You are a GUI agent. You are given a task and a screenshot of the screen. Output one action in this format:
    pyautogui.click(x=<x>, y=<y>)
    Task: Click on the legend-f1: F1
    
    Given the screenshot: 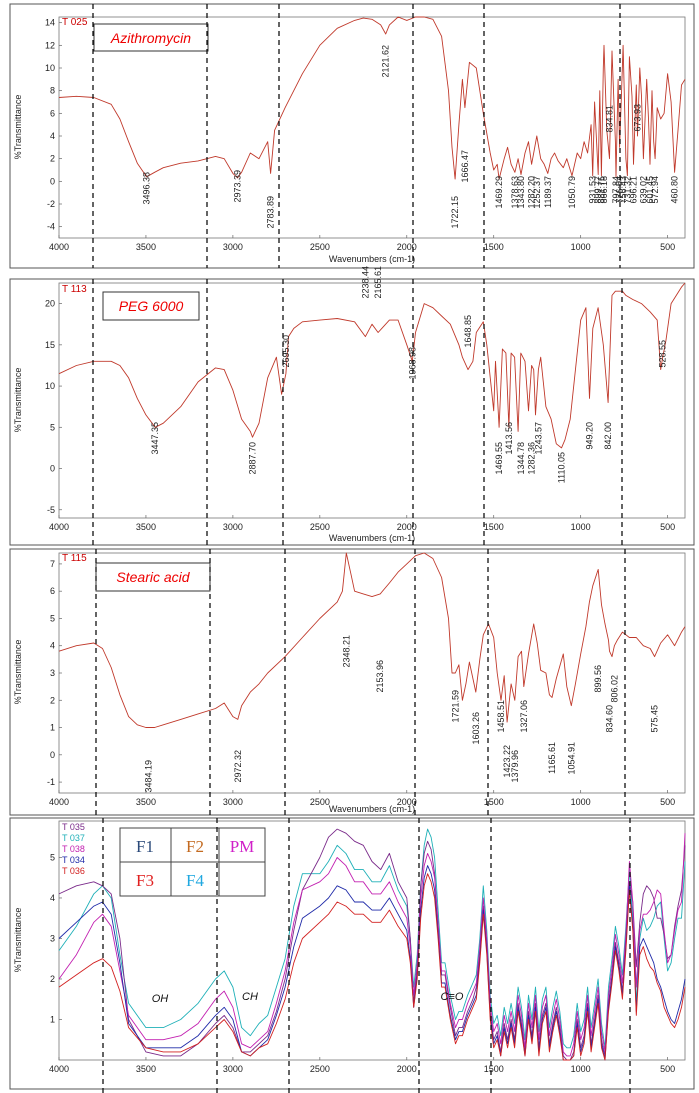 What is the action you would take?
    pyautogui.click(x=145, y=846)
    